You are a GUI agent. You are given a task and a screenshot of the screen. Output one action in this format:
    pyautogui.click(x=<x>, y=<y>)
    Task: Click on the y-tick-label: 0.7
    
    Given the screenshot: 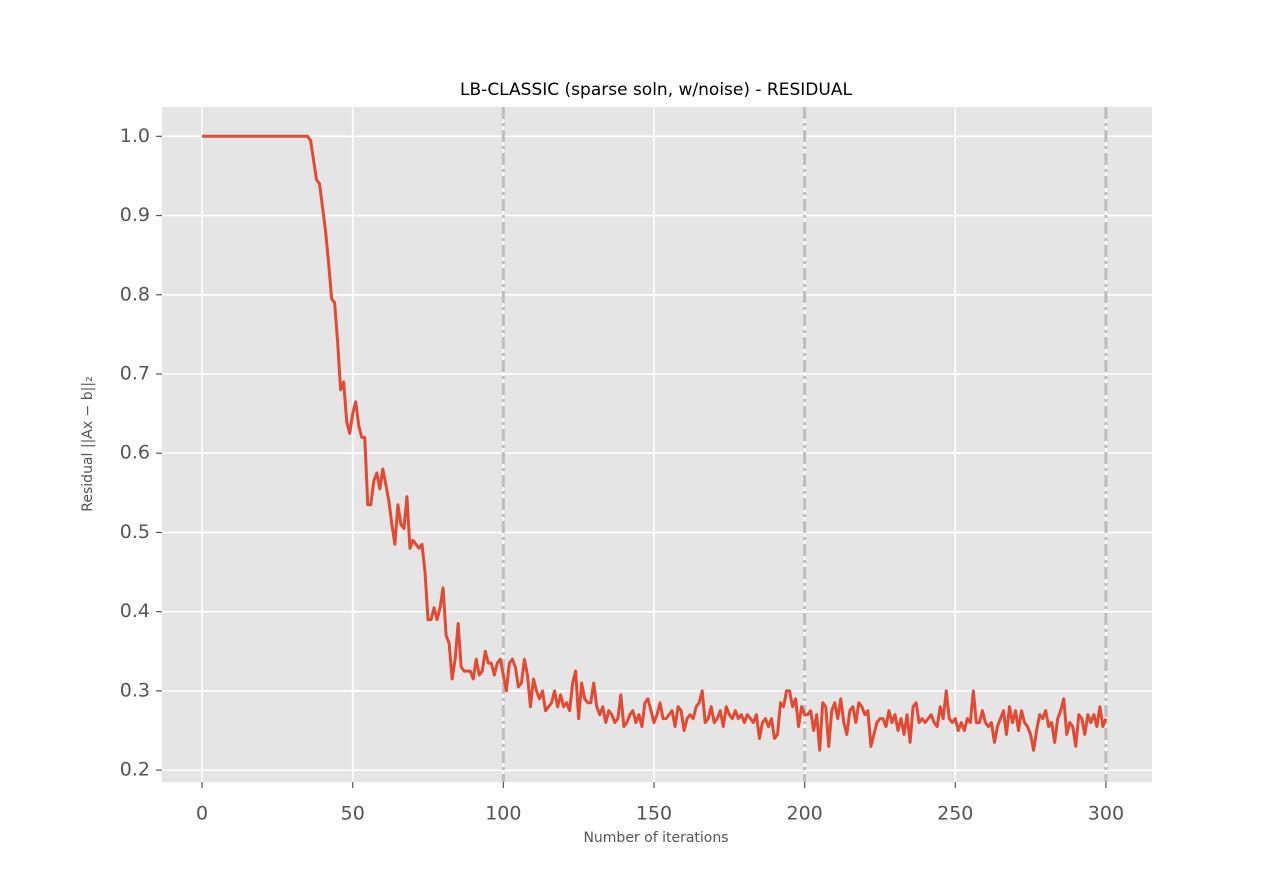 What is the action you would take?
    pyautogui.click(x=135, y=373)
    